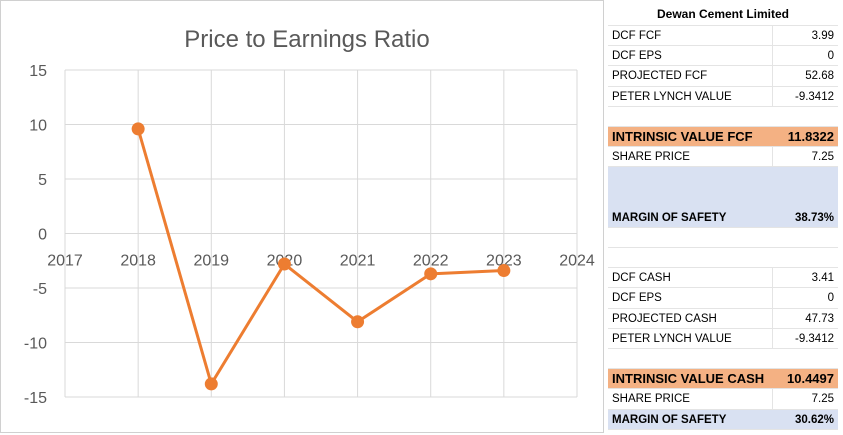 This screenshot has width=843, height=435. What do you see at coordinates (814, 419) in the screenshot?
I see `row-value: 30.62%` at bounding box center [814, 419].